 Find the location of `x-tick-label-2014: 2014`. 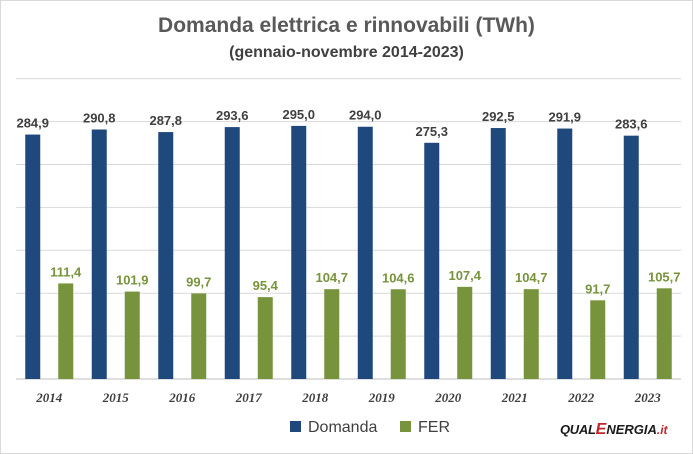

x-tick-label-2014: 2014 is located at coordinates (49, 397).